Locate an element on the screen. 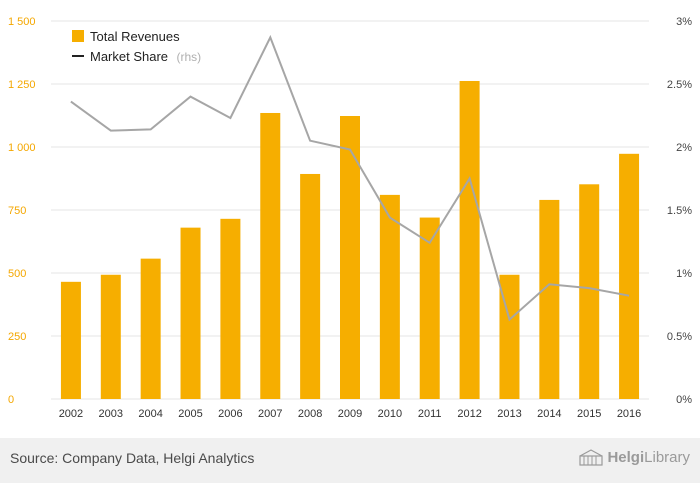  x-tick-label: 2009 is located at coordinates (350, 414).